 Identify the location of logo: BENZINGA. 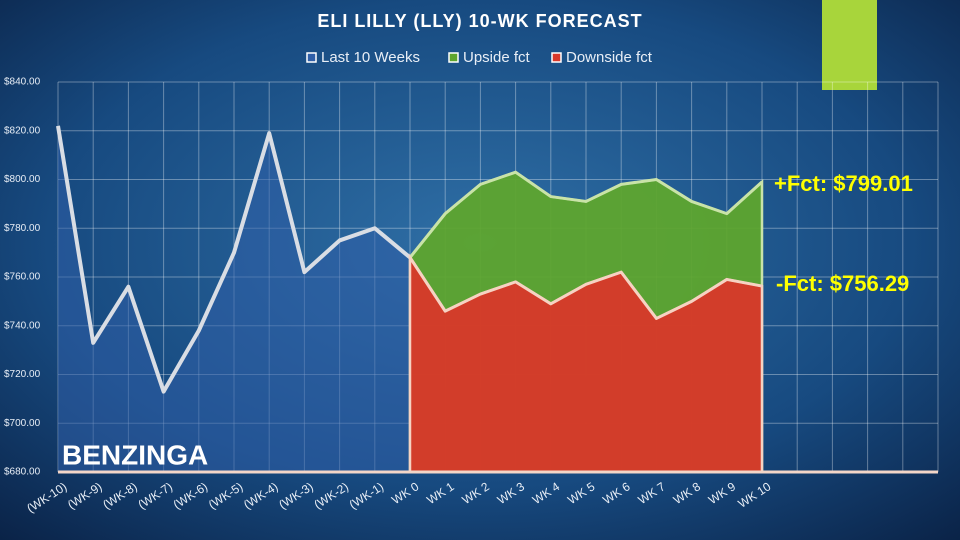
(135, 454).